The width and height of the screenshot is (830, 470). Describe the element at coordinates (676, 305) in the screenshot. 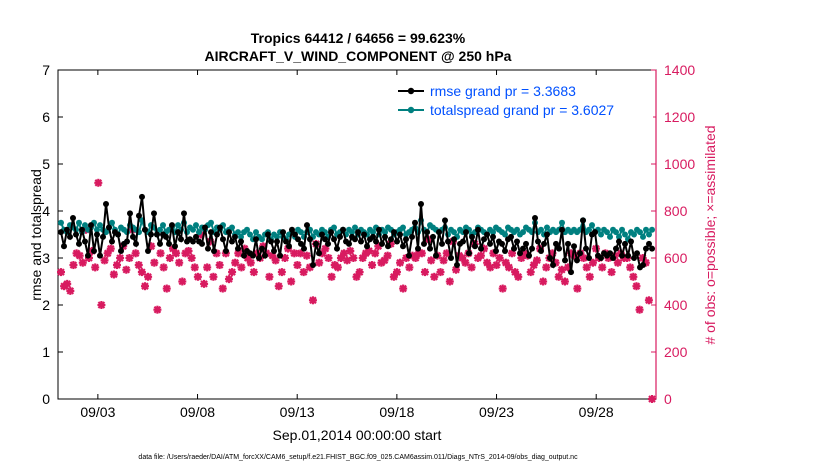

I see `y-right-tick-label: 400` at that location.